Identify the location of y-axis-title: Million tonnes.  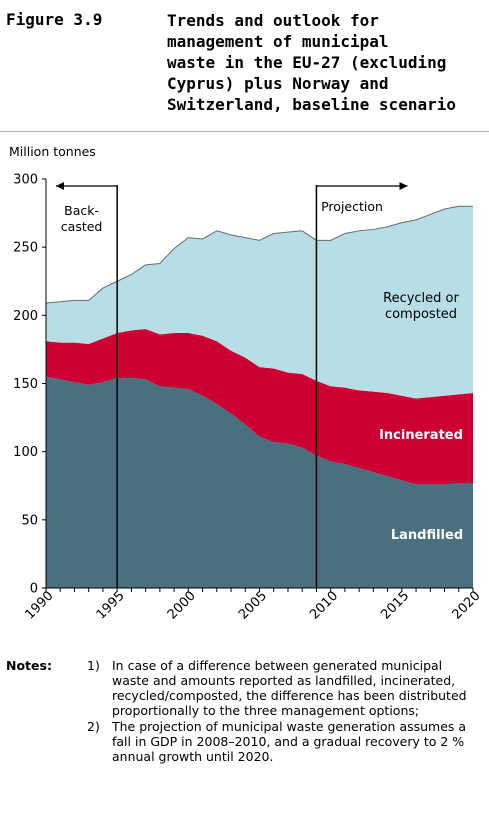
(52, 151).